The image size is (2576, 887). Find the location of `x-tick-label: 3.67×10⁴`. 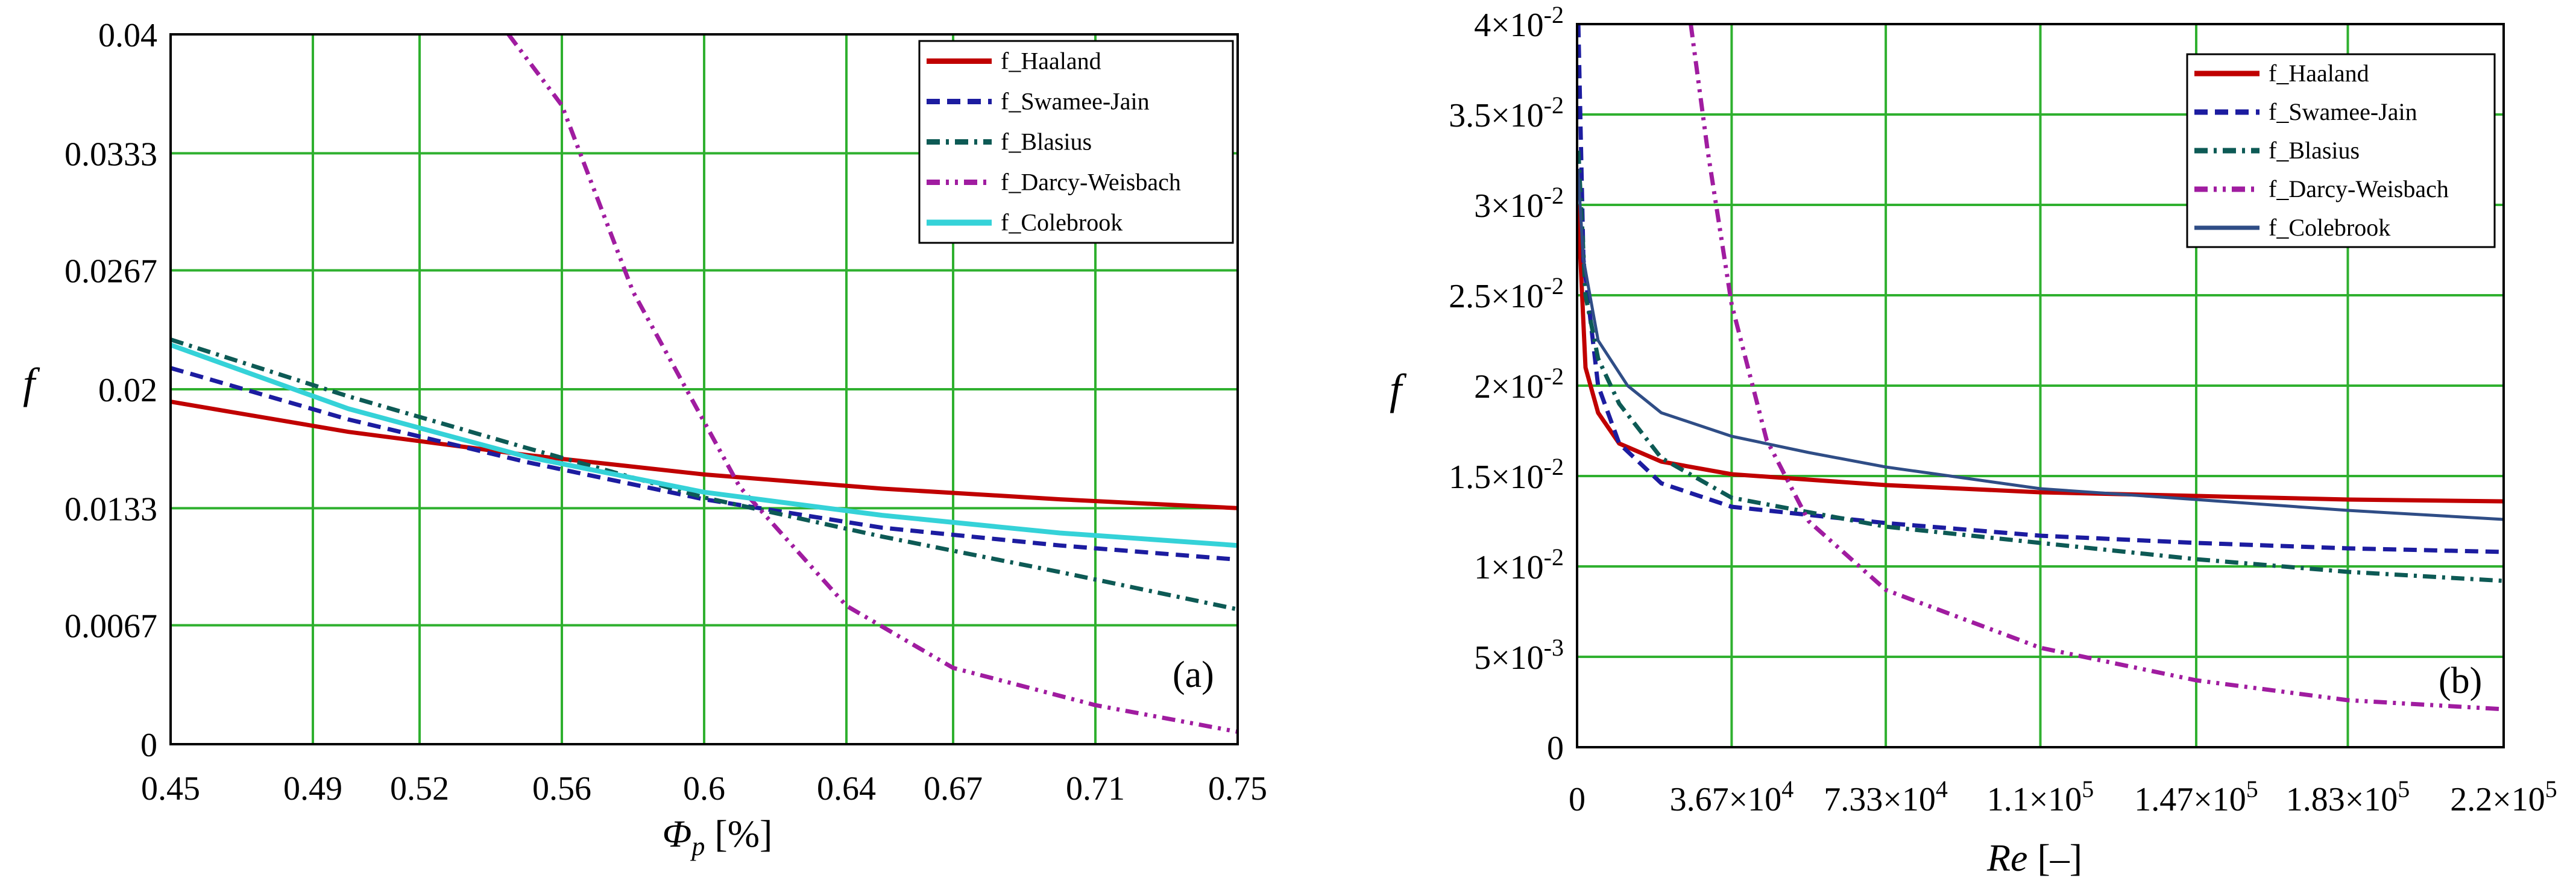

x-tick-label: 3.67×10⁴ is located at coordinates (1732, 797).